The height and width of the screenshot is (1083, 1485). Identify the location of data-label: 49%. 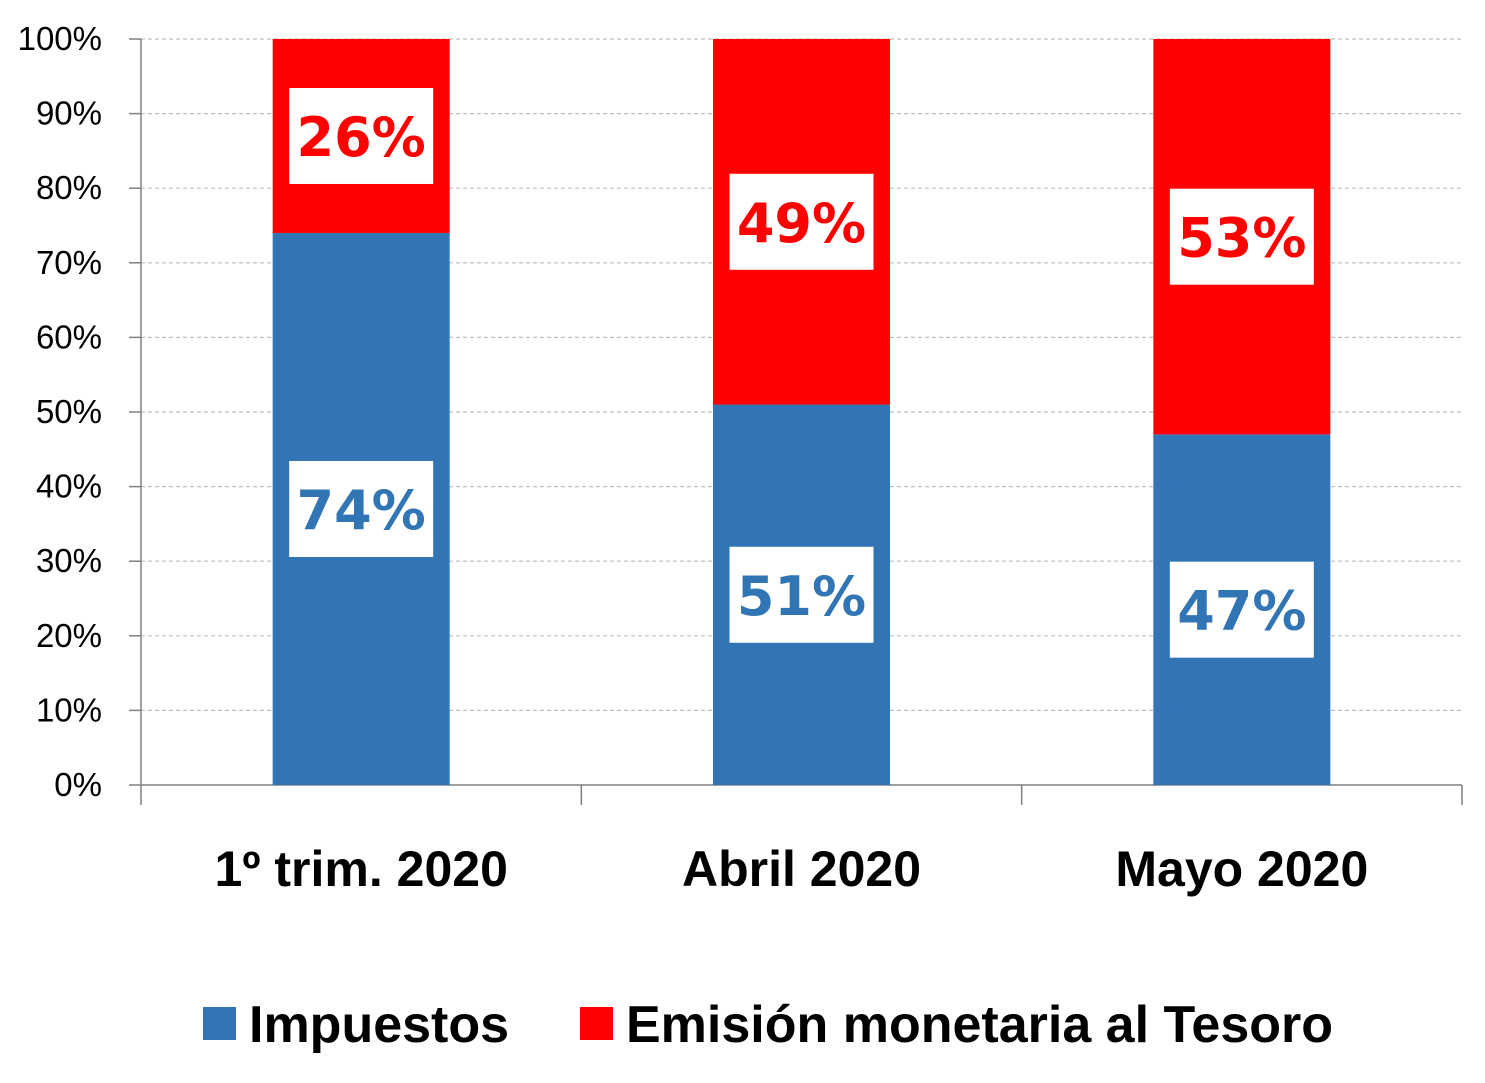
(801, 223).